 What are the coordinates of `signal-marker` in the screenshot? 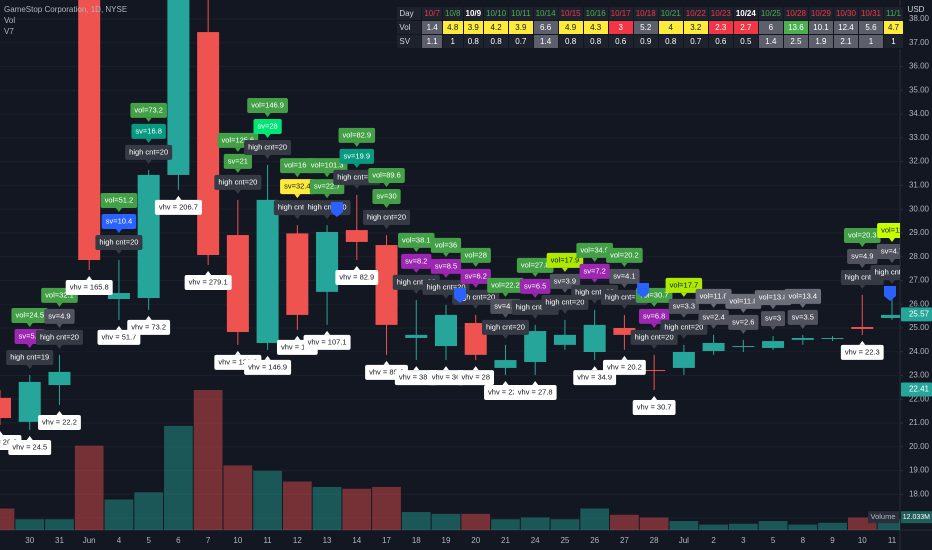 It's located at (643, 290).